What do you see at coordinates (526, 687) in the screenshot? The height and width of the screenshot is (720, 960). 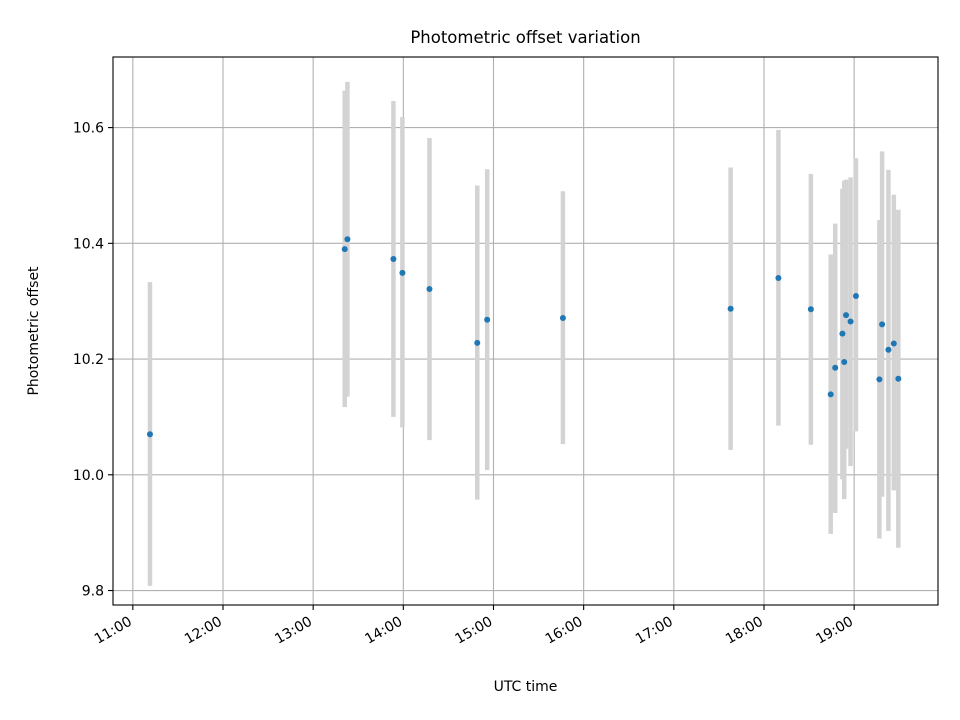 I see `x-axis-label: UTC time` at bounding box center [526, 687].